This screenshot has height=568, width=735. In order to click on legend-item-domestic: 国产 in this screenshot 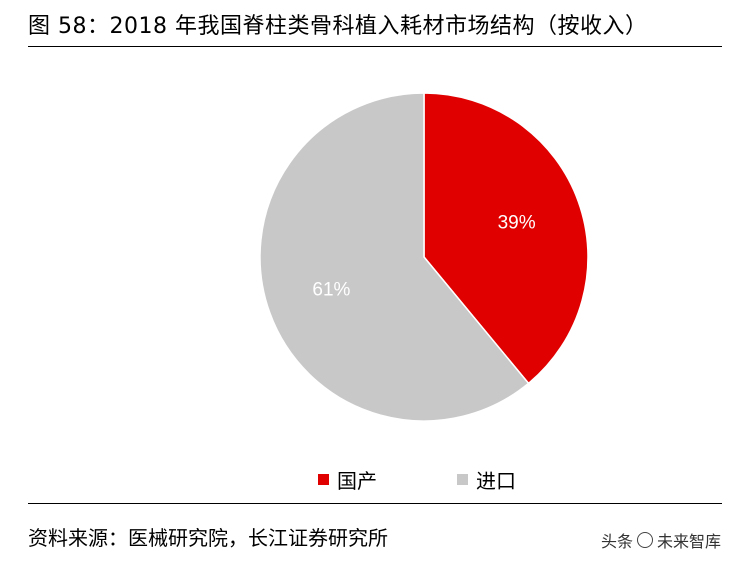, I will do `click(347, 479)`.